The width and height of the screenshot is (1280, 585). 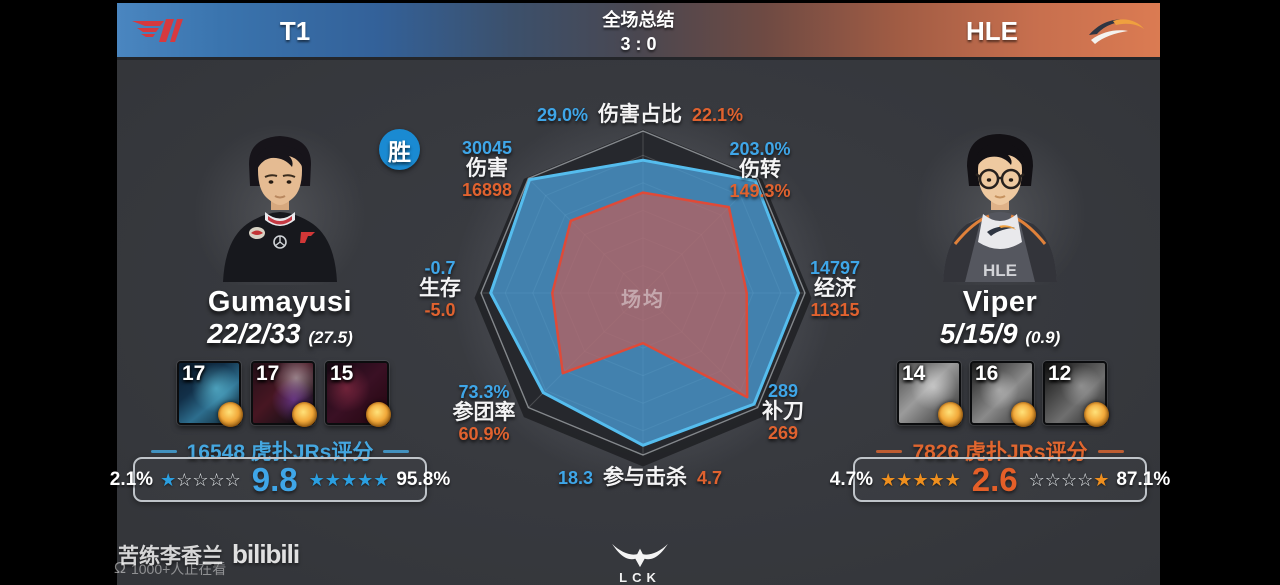 What do you see at coordinates (645, 477) in the screenshot?
I see `axis-name: 参与击杀` at bounding box center [645, 477].